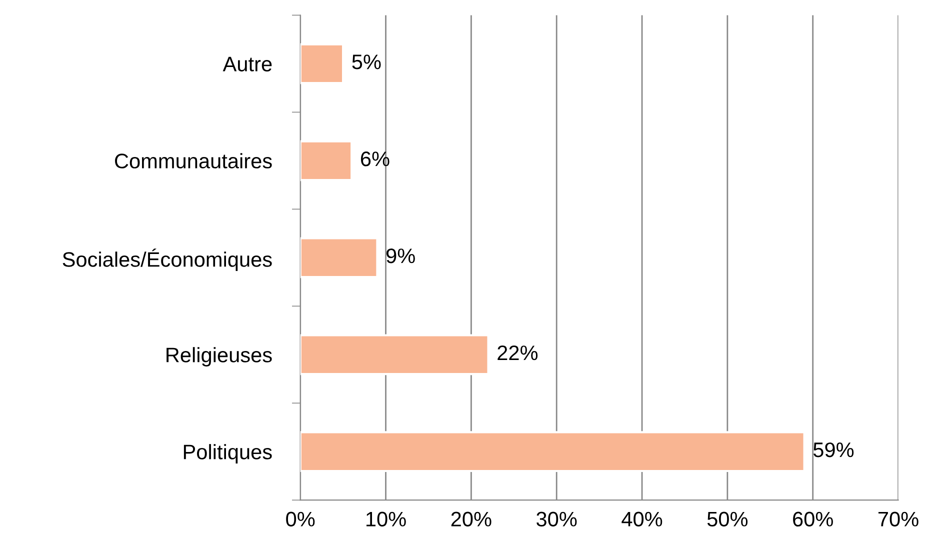  What do you see at coordinates (471, 519) in the screenshot?
I see `x-tick-label: 20%` at bounding box center [471, 519].